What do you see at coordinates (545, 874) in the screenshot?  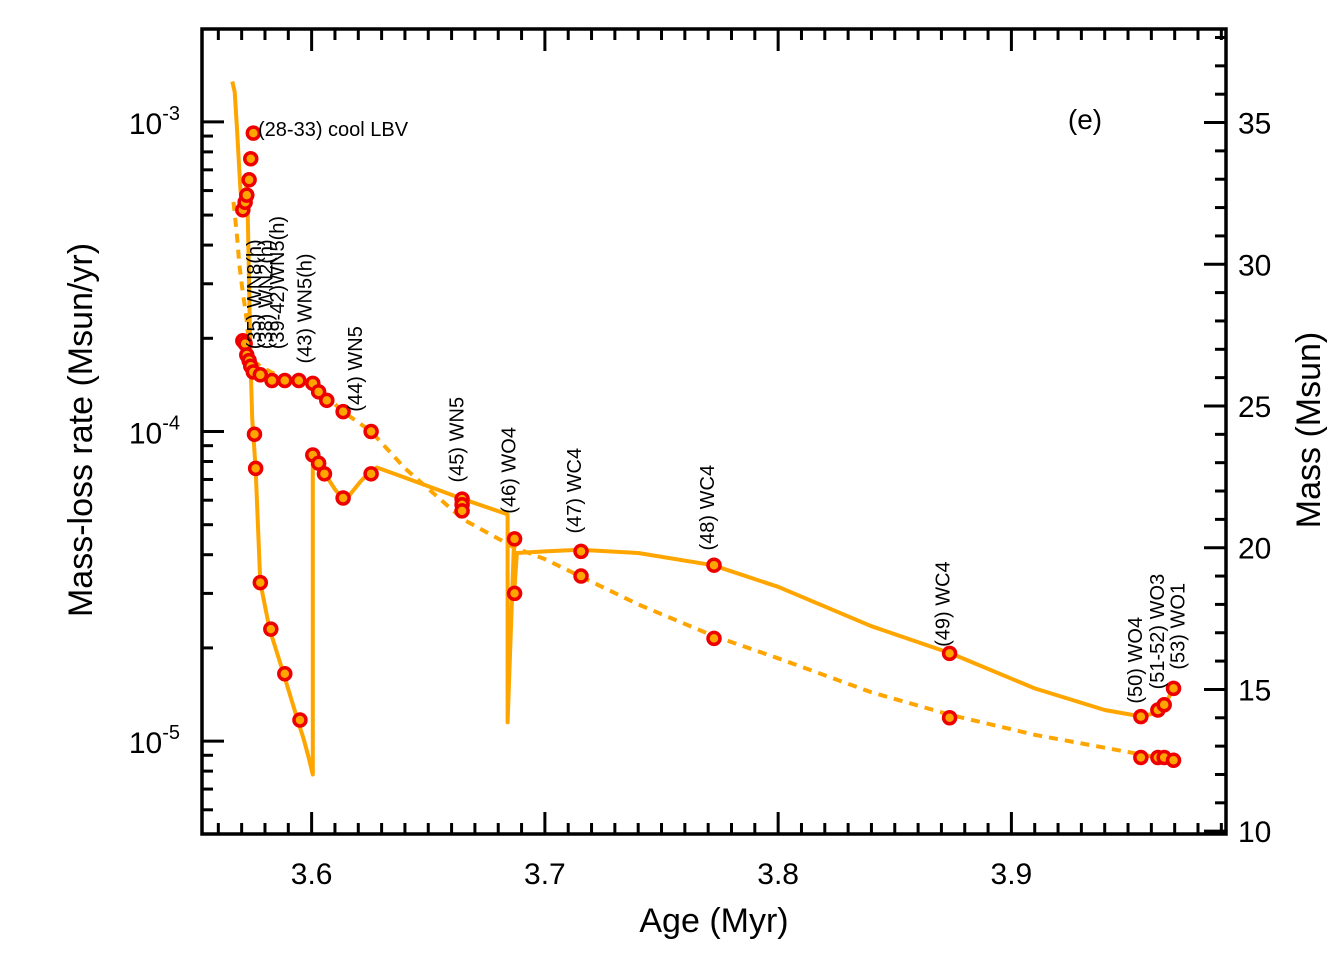 I see `x-tick-label: 3.7` at bounding box center [545, 874].